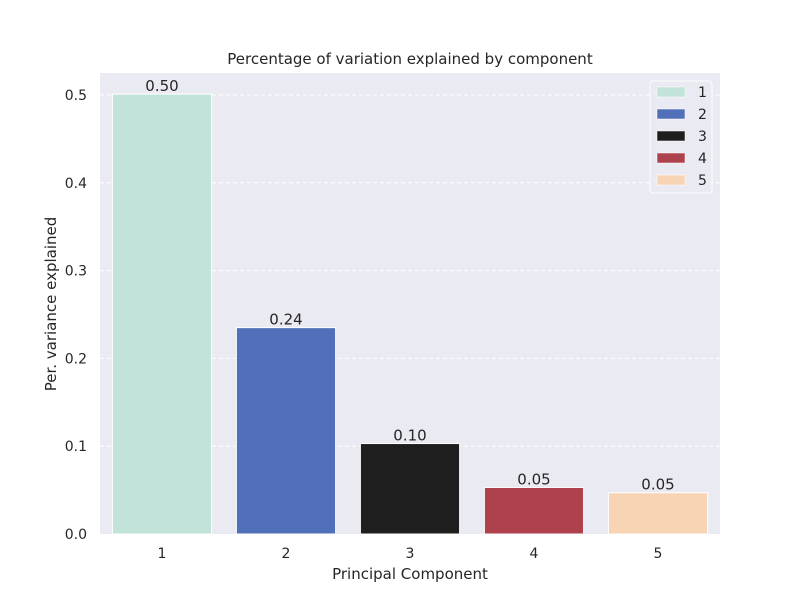 The image size is (800, 604). What do you see at coordinates (702, 137) in the screenshot?
I see `legend-label: 3` at bounding box center [702, 137].